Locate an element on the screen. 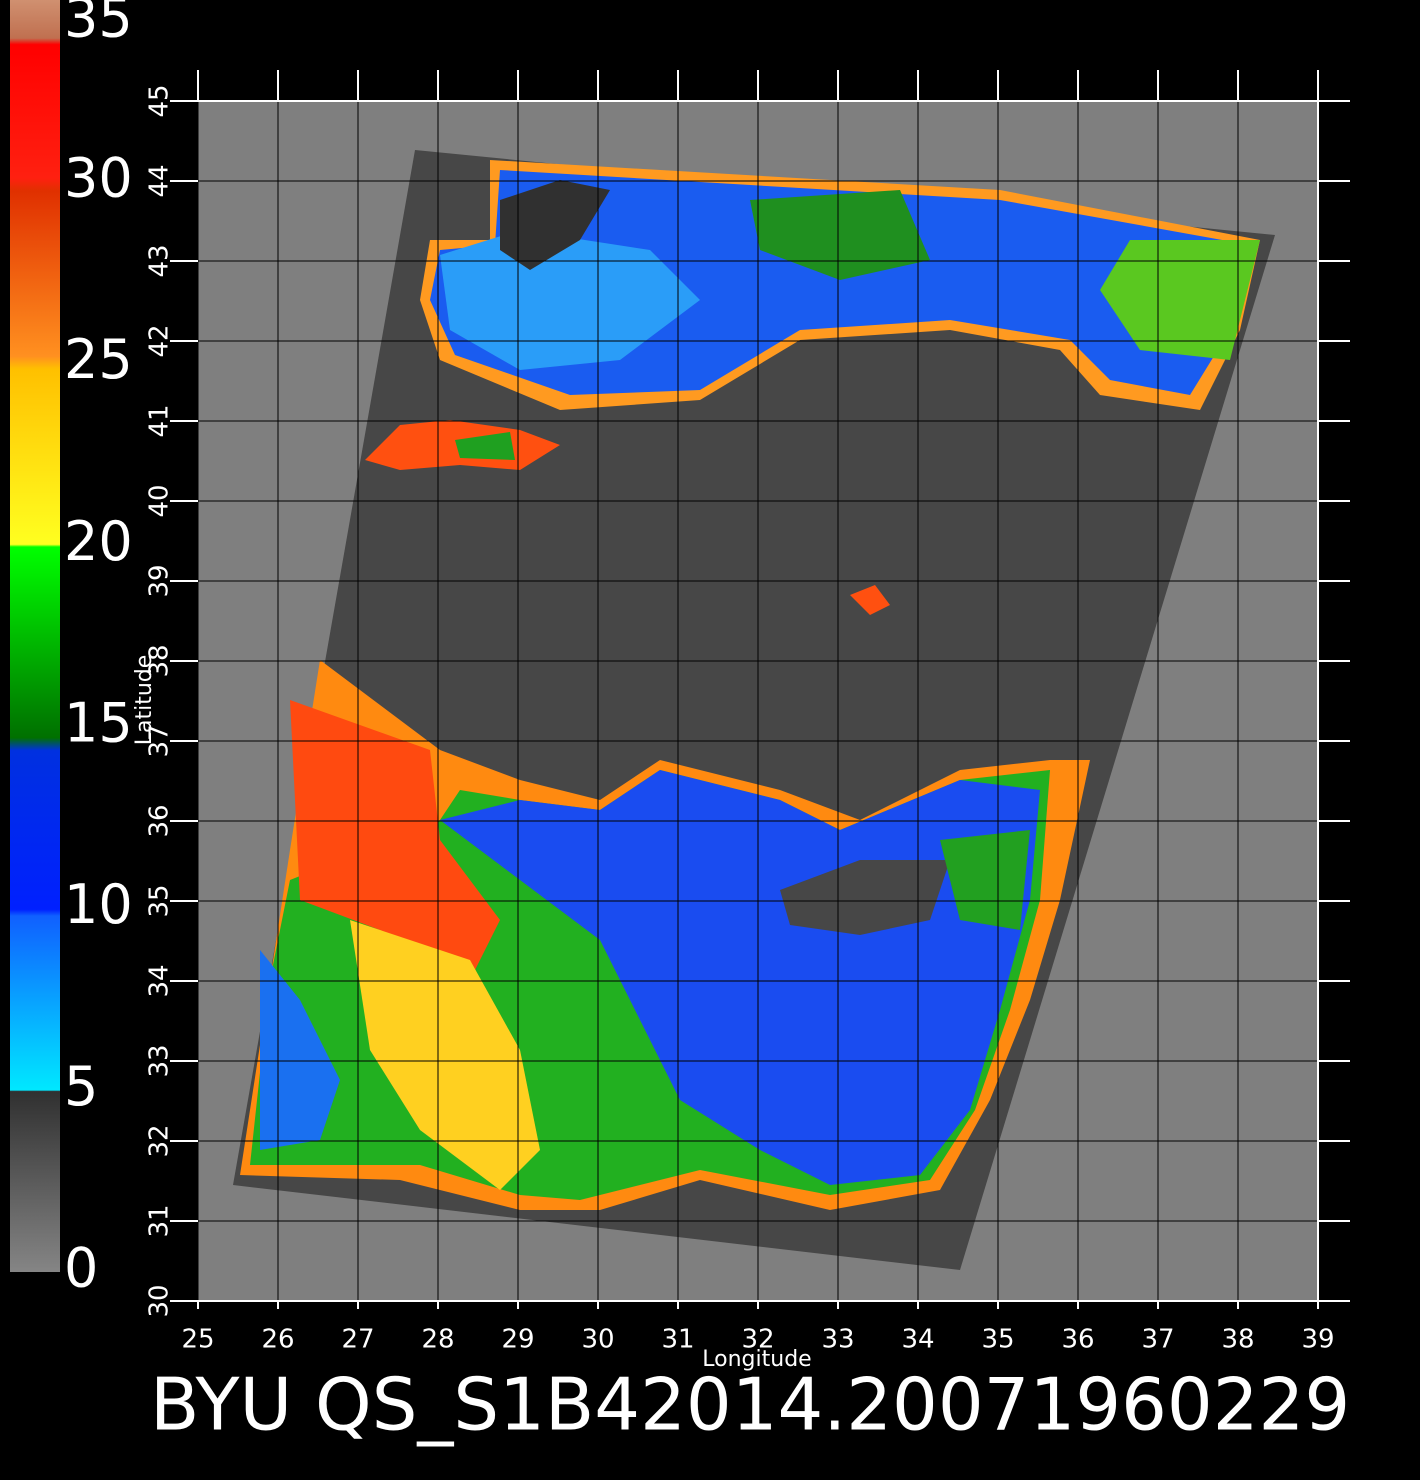  y-tick-label: 45 is located at coordinates (160, 100).